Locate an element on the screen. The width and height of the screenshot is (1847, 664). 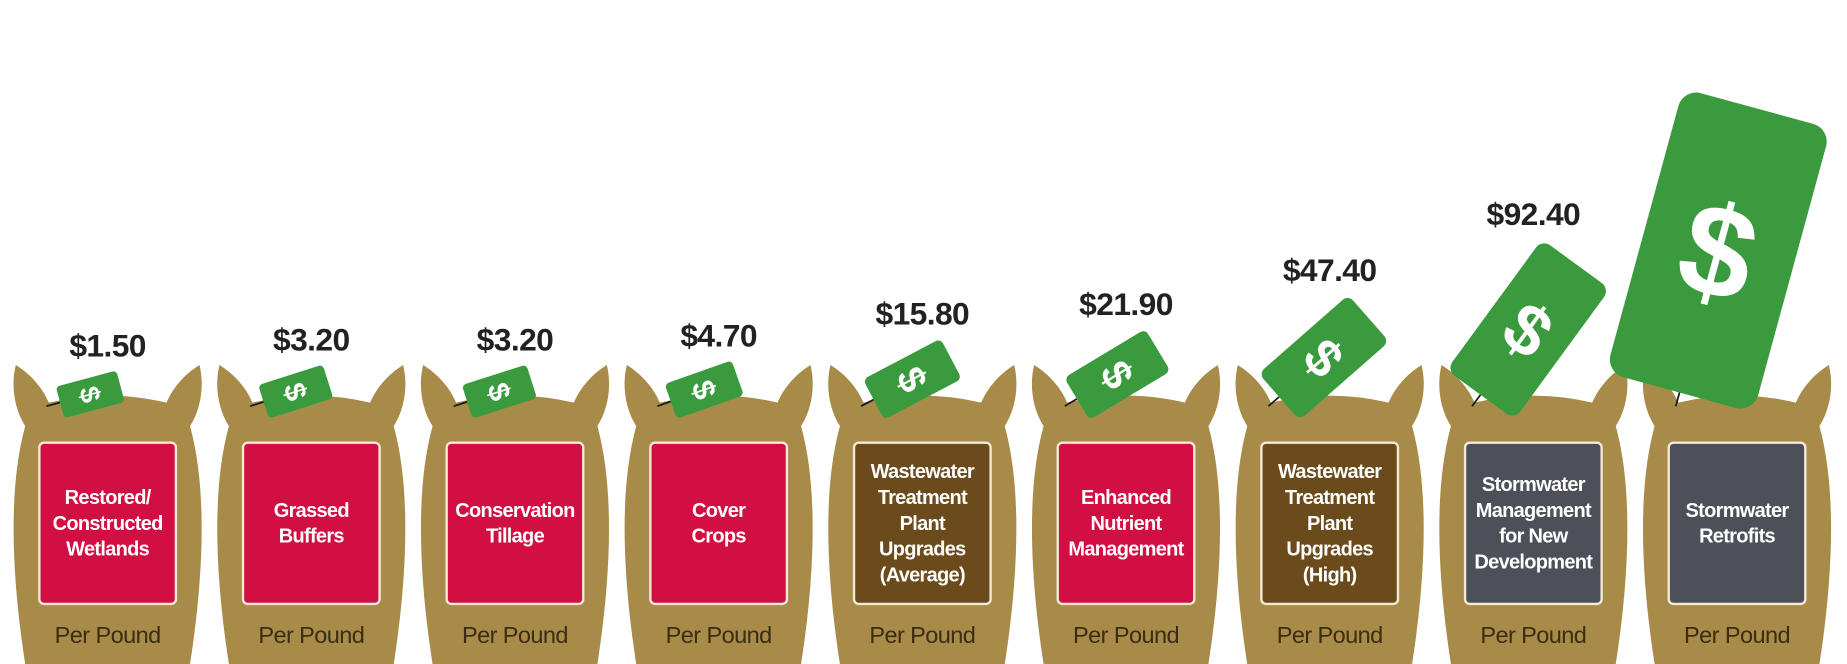
value-label: $15.80 is located at coordinates (923, 313).